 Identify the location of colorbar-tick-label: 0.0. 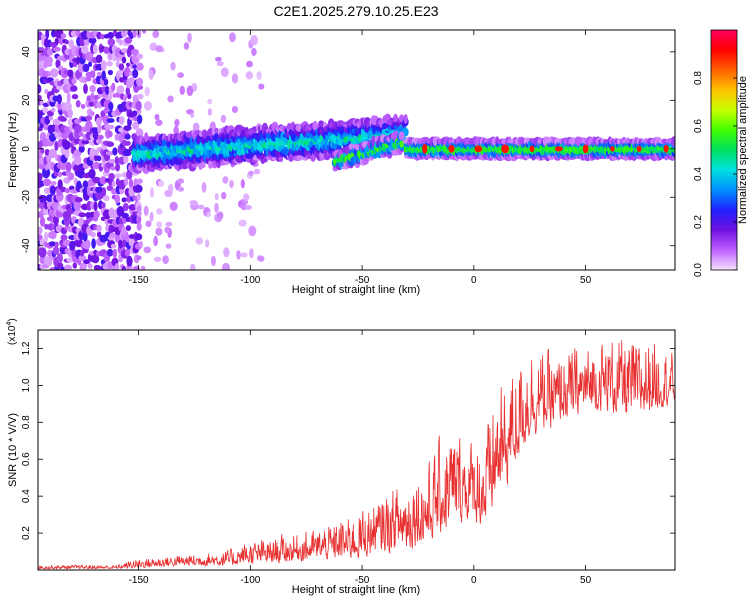
(698, 270).